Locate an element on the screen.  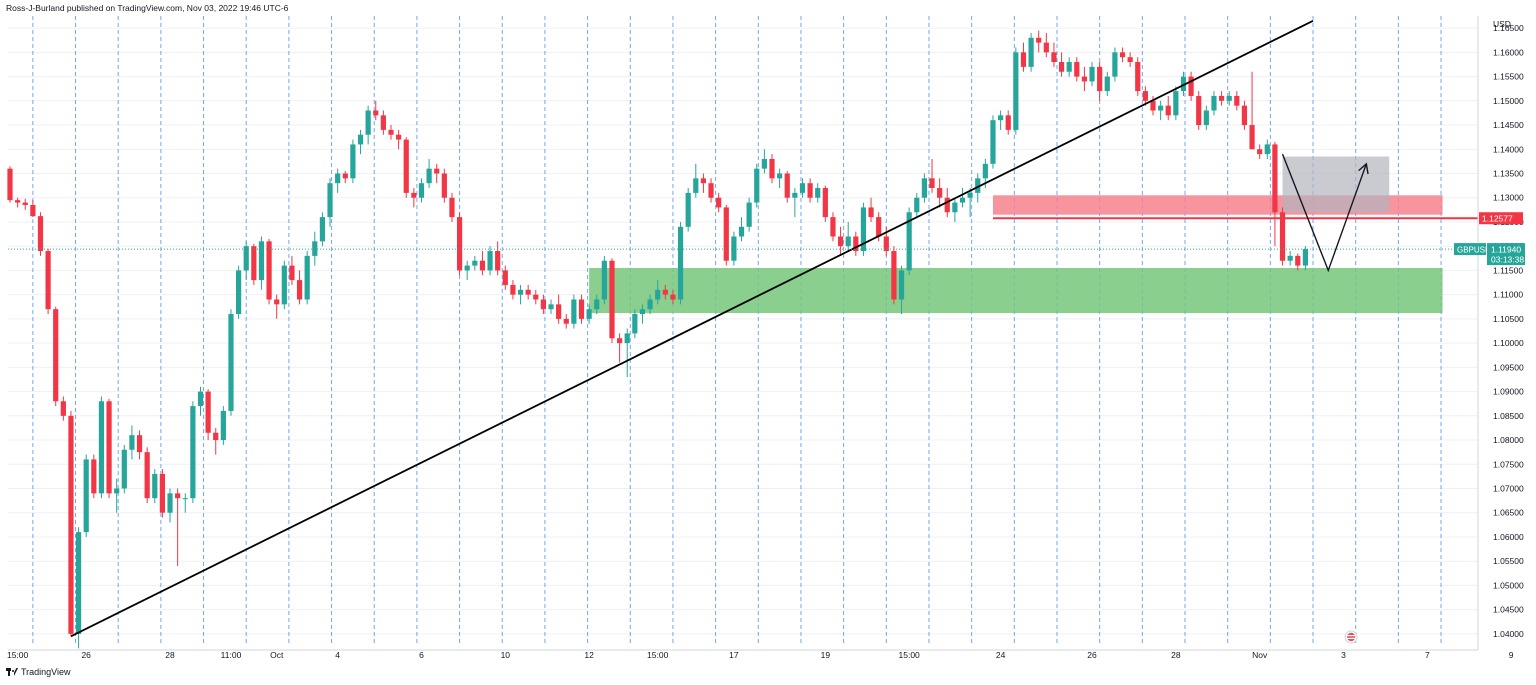
y-tick-label: 1.07500 is located at coordinates (1508, 464).